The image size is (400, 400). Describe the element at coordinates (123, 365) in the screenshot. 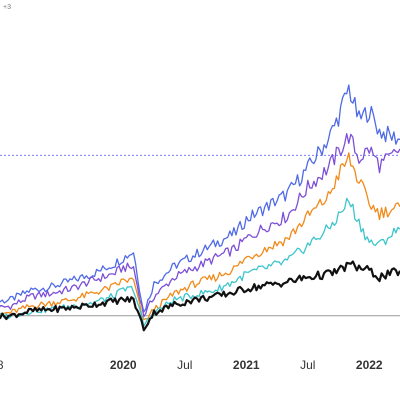

I see `x-tick-label-1: 2020` at that location.